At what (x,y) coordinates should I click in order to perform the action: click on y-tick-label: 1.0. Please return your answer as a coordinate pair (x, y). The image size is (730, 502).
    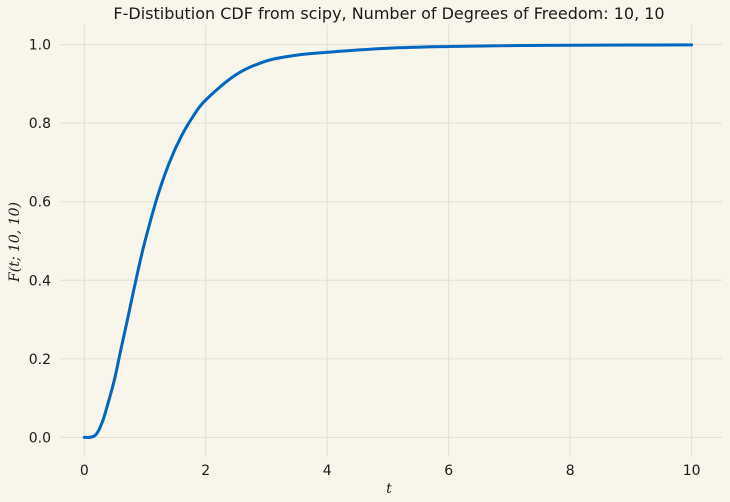
    Looking at the image, I should click on (40, 46).